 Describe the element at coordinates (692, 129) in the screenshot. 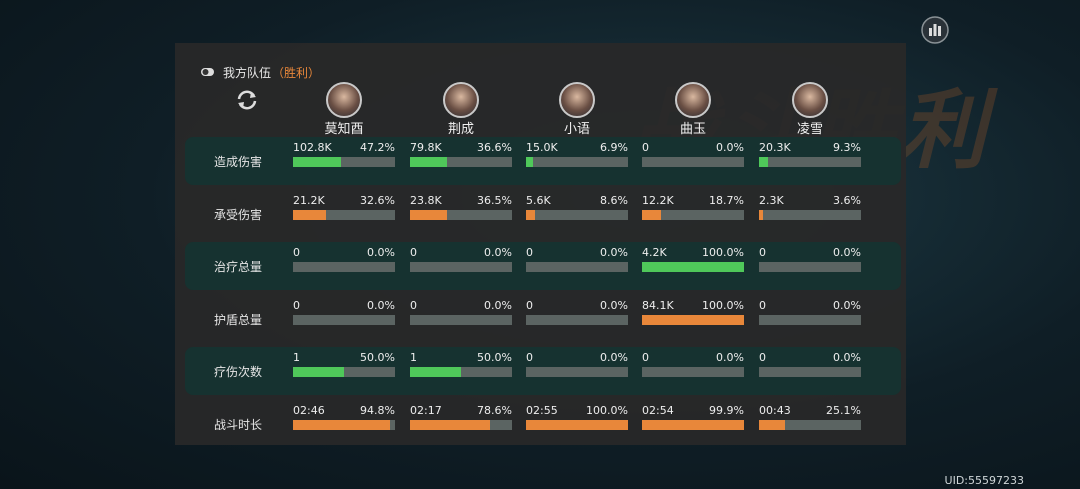

I see `player-name: 曲玉` at that location.